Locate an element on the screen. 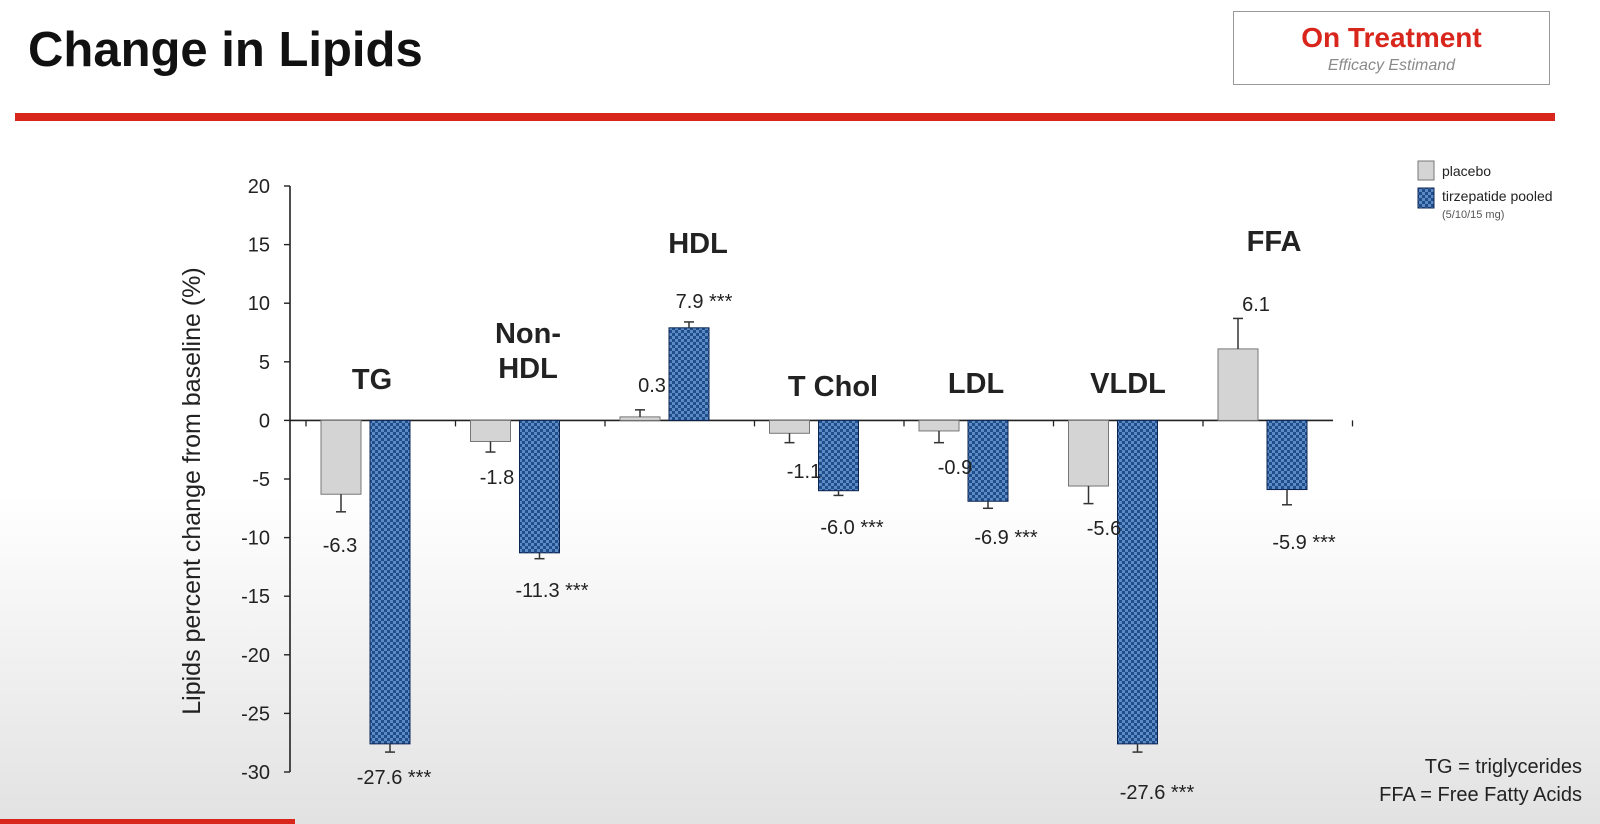 Image resolution: width=1600 pixels, height=824 pixels. category-label: VLDL is located at coordinates (1128, 384).